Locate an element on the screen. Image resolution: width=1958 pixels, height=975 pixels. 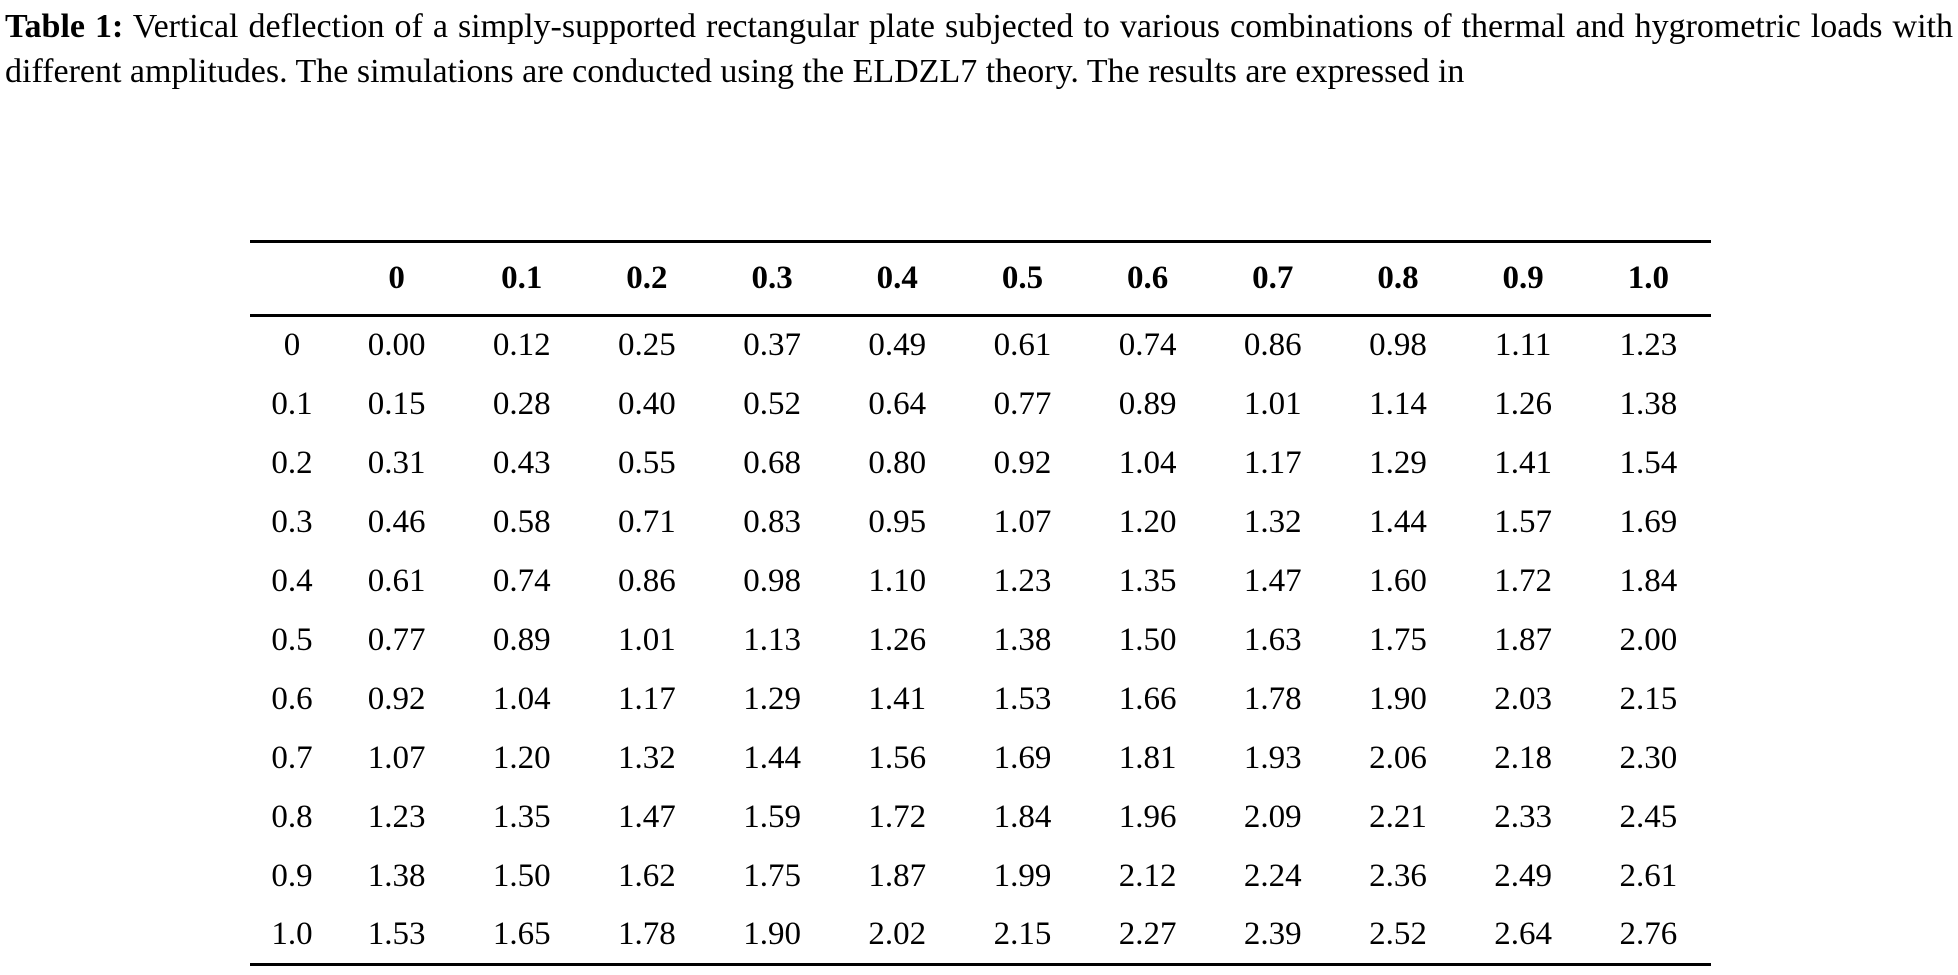
value-cell: 1.50 is located at coordinates (1147, 639).